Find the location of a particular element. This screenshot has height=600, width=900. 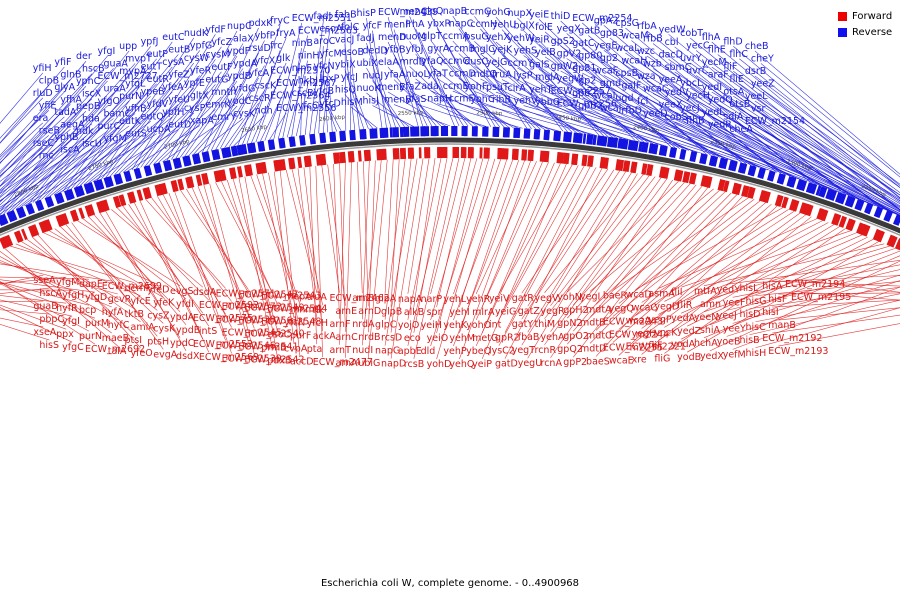

gene-label: fliE is located at coordinates (736, 79).